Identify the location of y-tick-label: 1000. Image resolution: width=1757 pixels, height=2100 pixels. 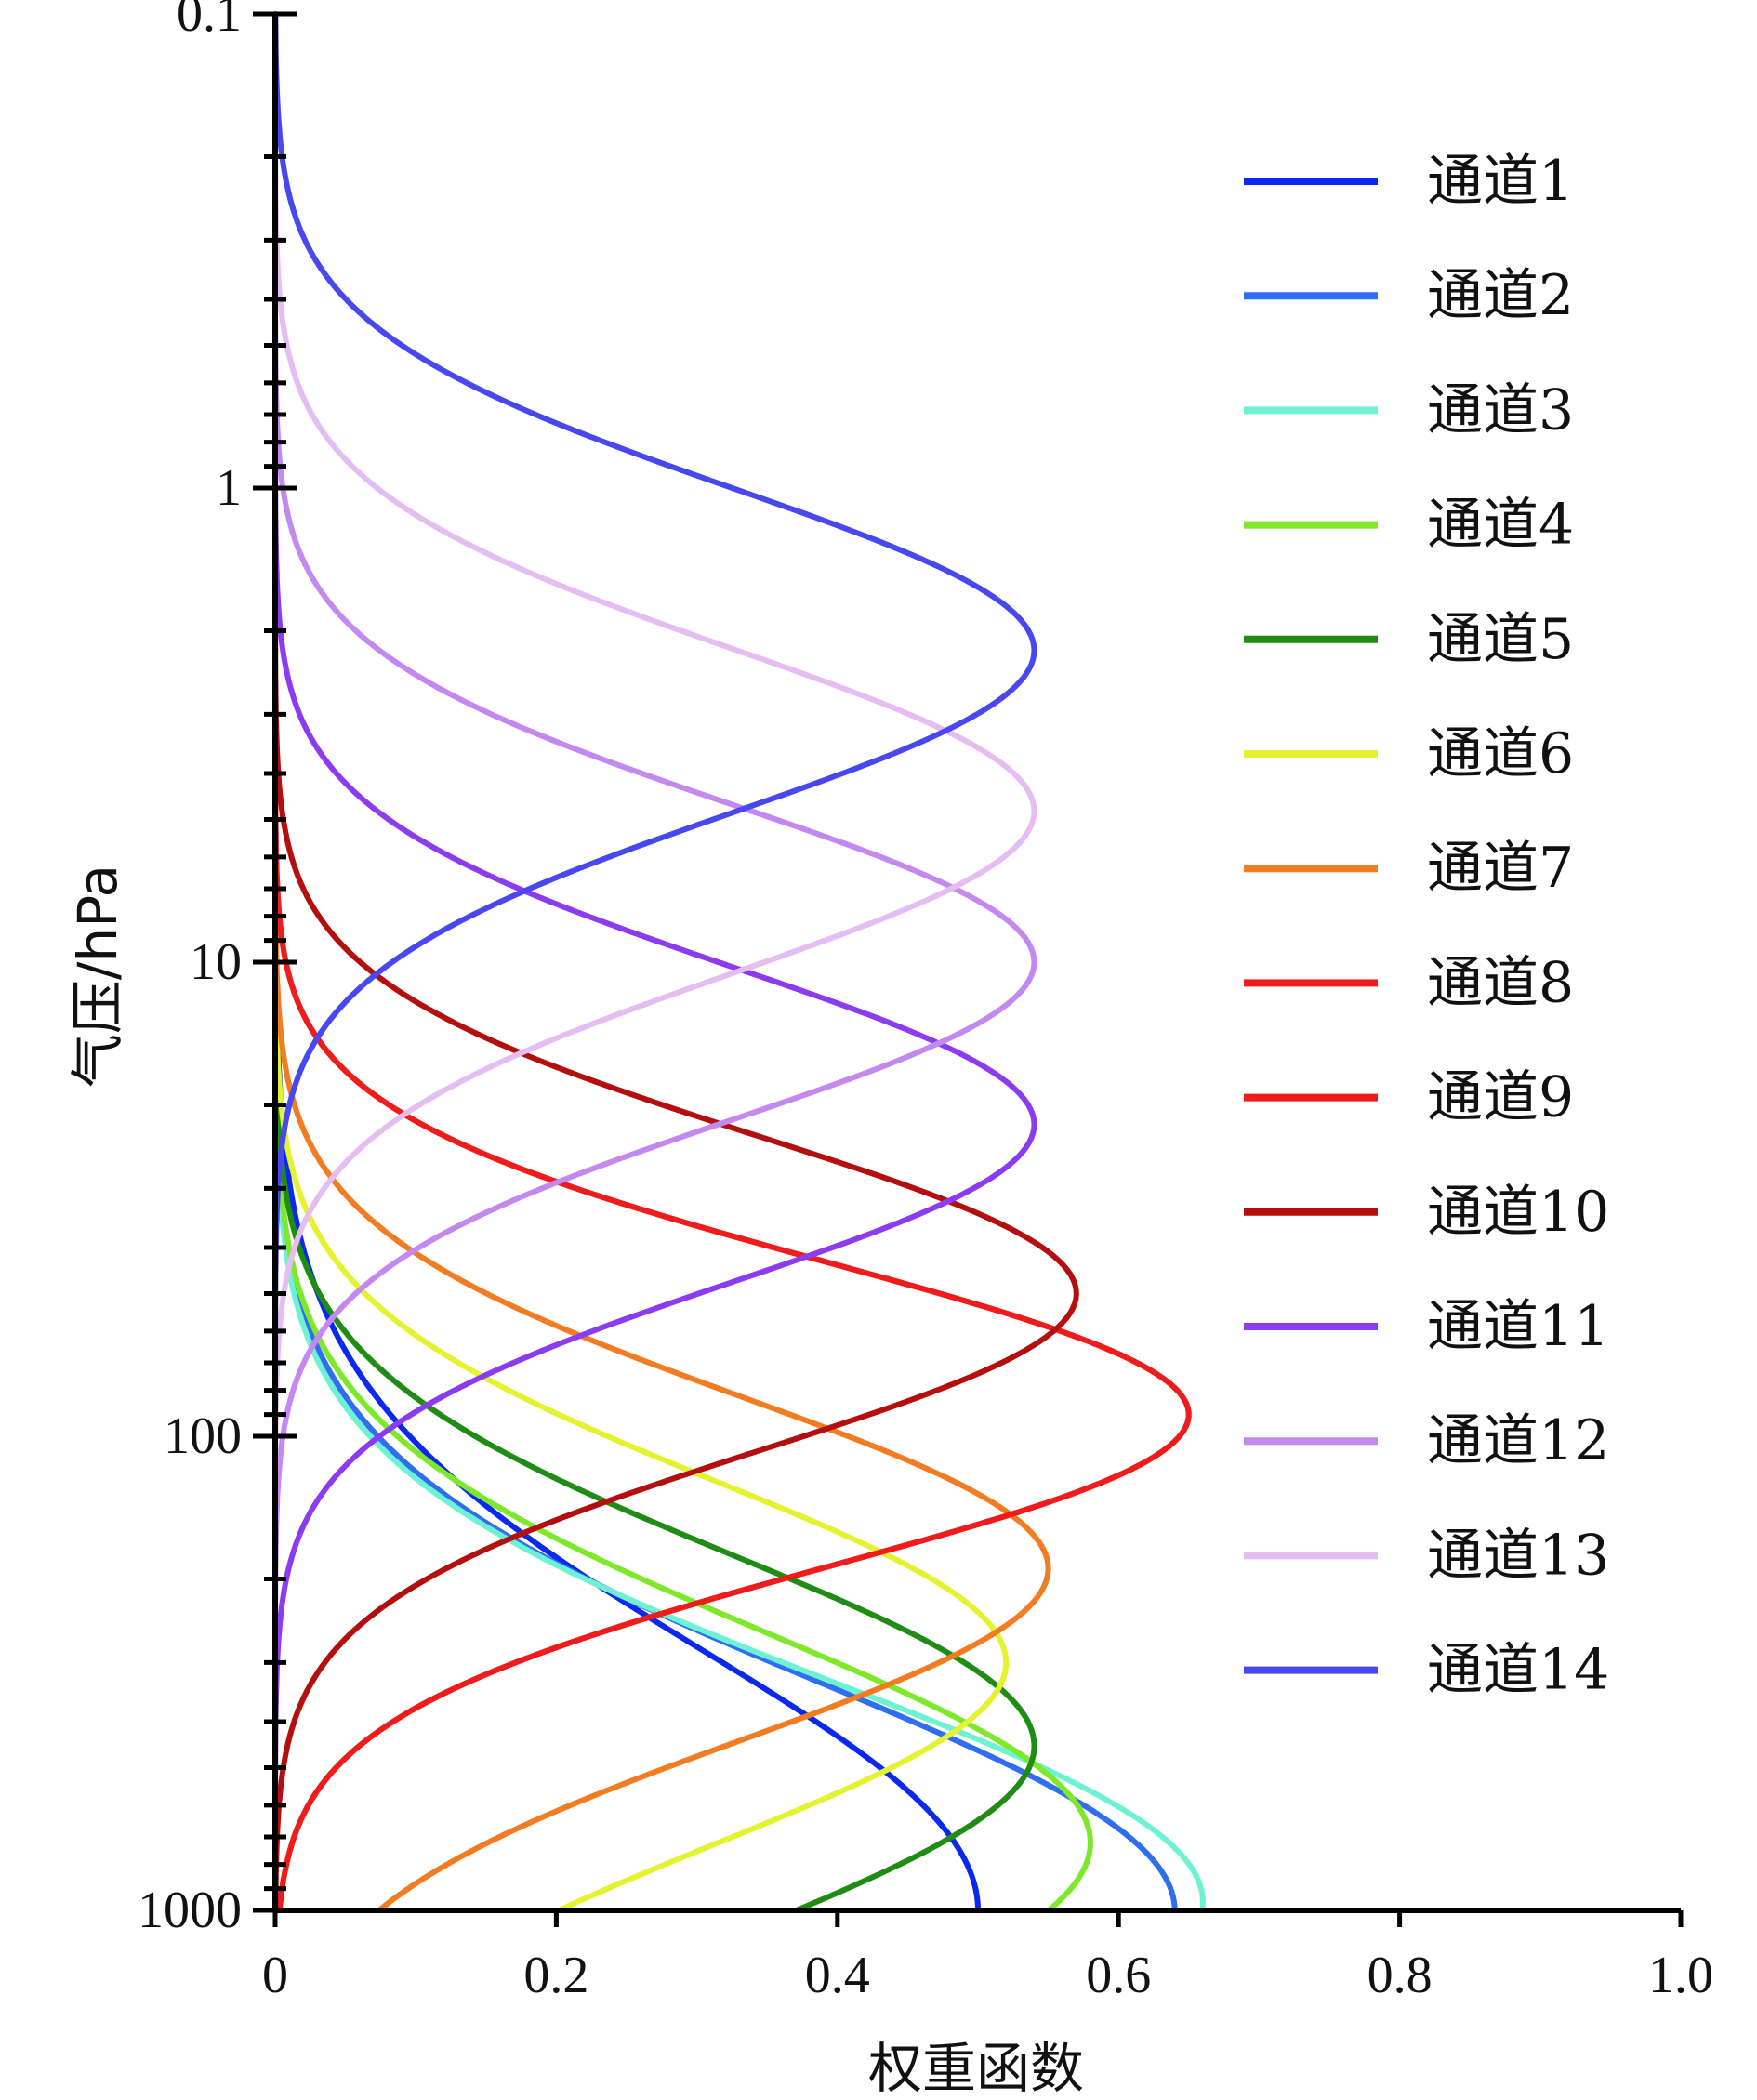
(190, 1910).